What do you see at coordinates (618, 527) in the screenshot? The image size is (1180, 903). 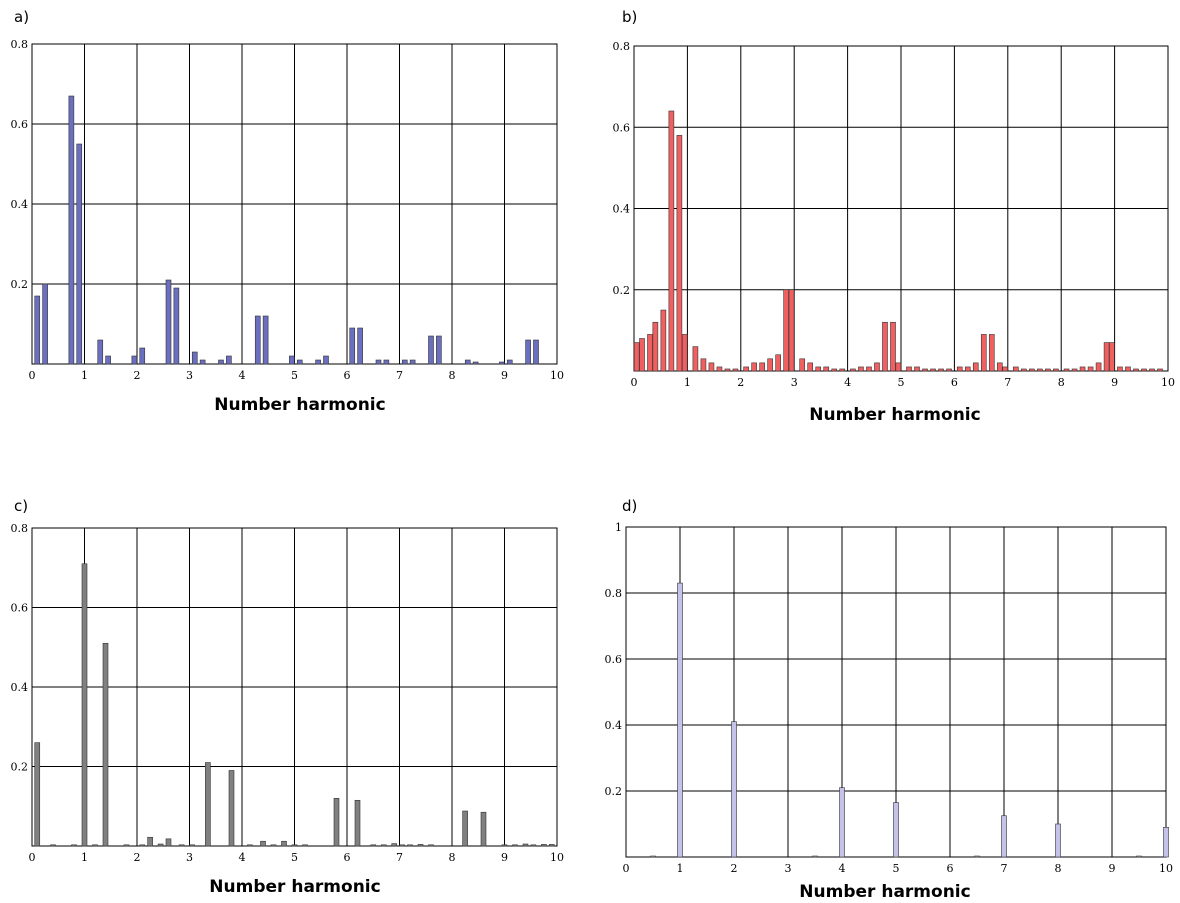 I see `y-tick-label: 1` at bounding box center [618, 527].